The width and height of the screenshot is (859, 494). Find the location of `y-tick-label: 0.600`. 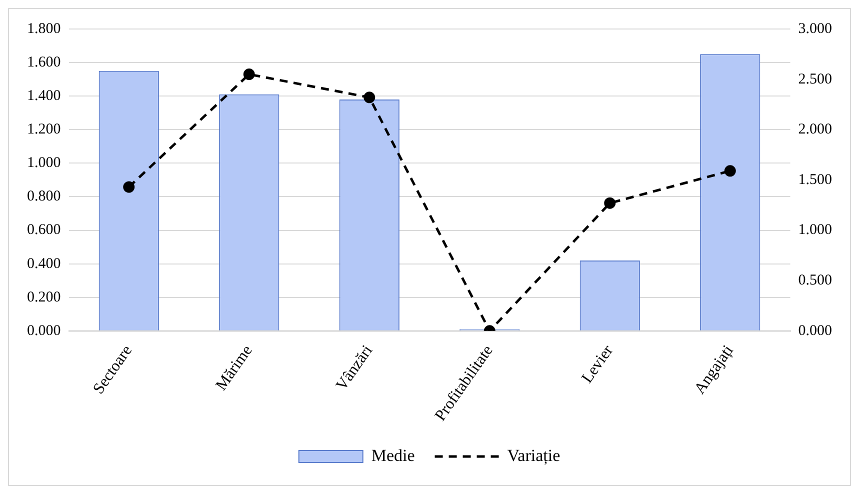

y-tick-label: 0.600 is located at coordinates (44, 230).